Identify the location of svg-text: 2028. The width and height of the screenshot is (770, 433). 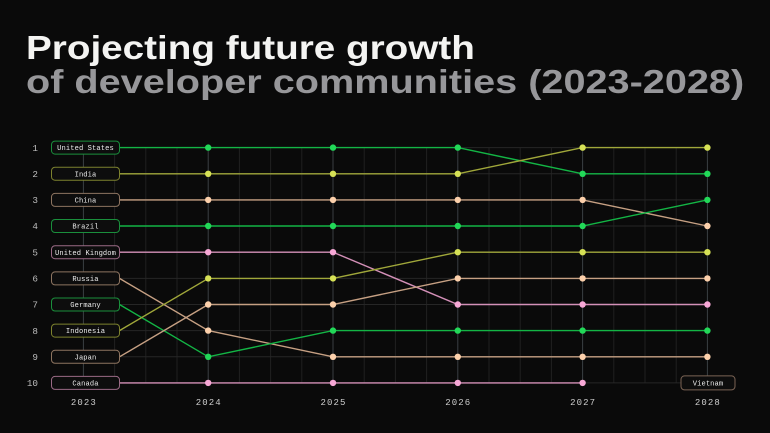
(708, 403).